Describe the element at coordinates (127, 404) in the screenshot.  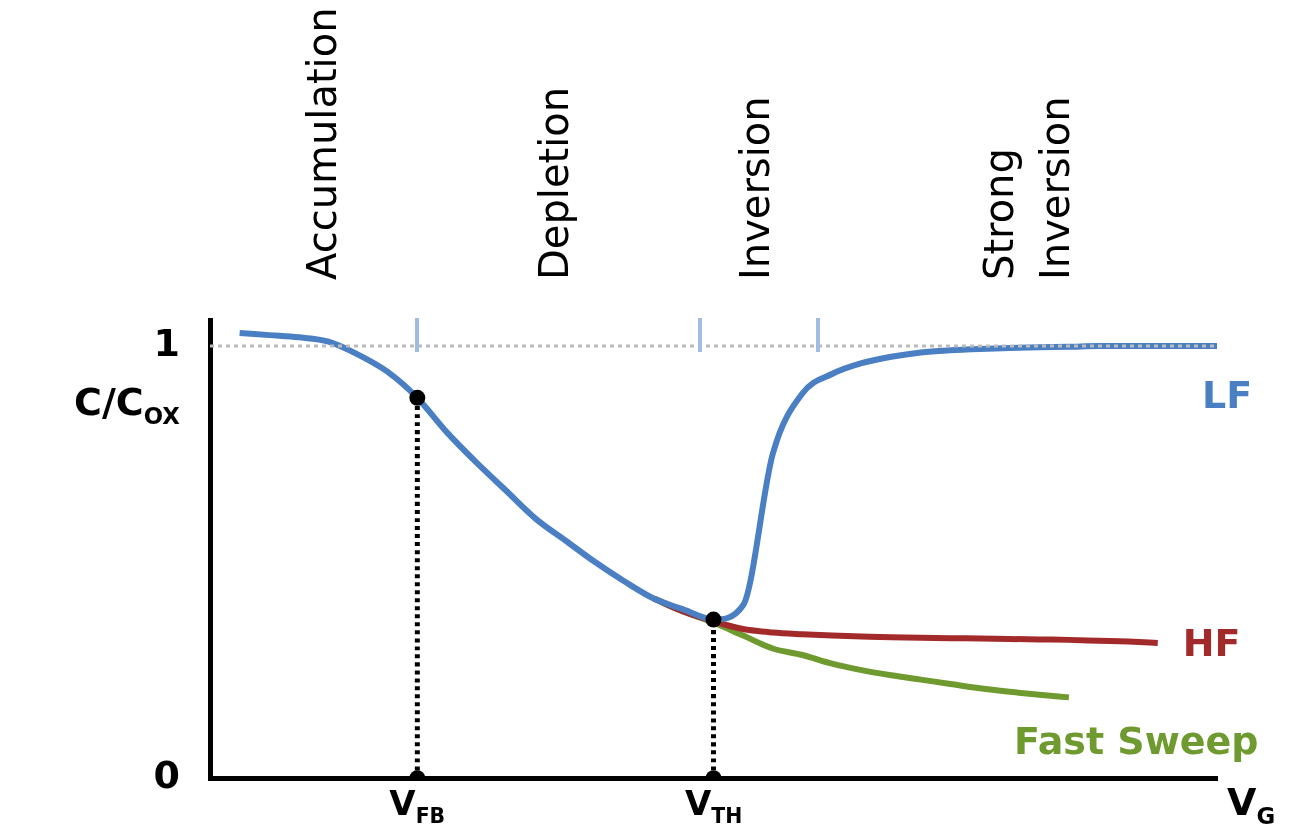
I see `y-axis-title: C/C$_{OX}$` at that location.